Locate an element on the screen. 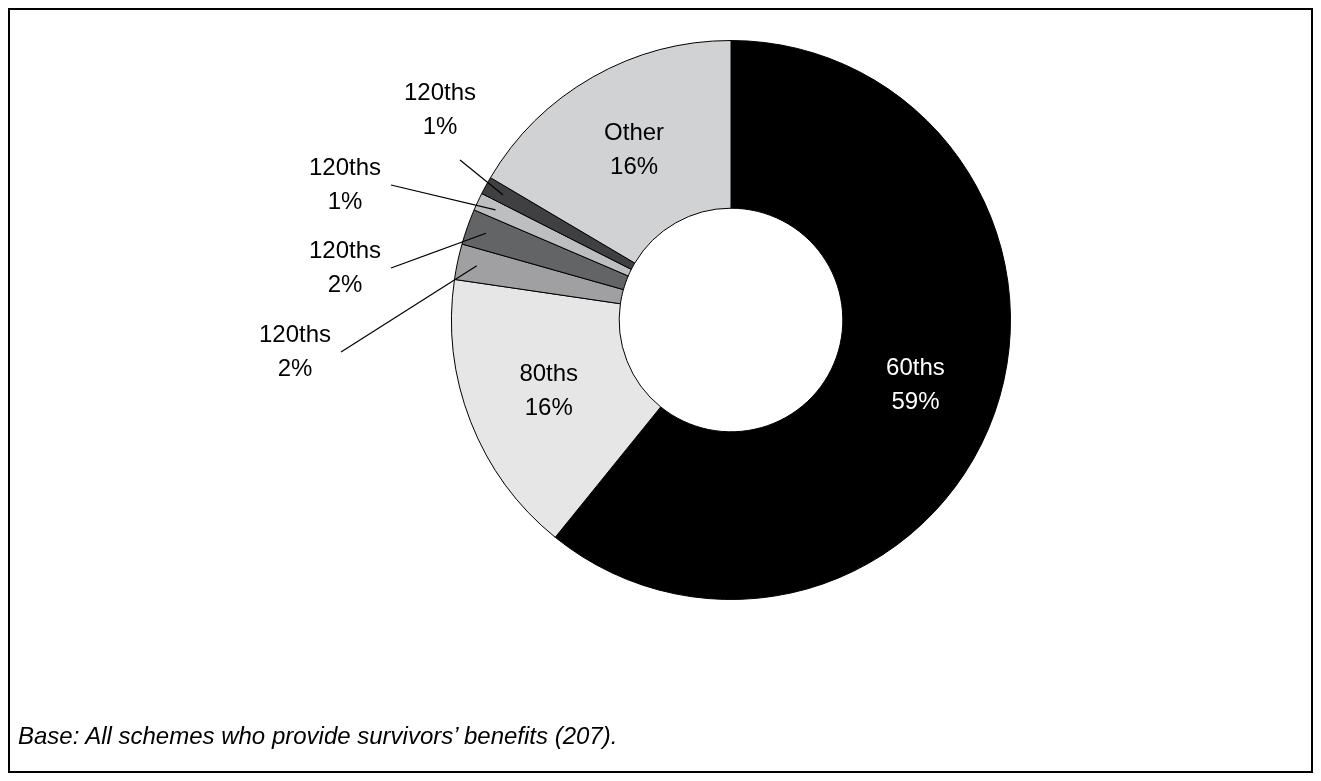 The height and width of the screenshot is (781, 1321). text: Base: All schemes who provide survivors’ benefits (207). is located at coordinates (318, 736).